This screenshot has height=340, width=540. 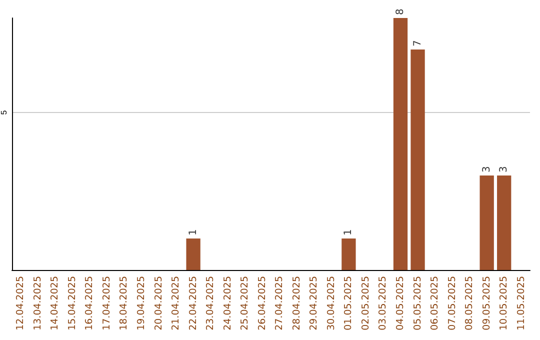 I want to click on x-tick-label: 25.04.2025, so click(x=245, y=303).